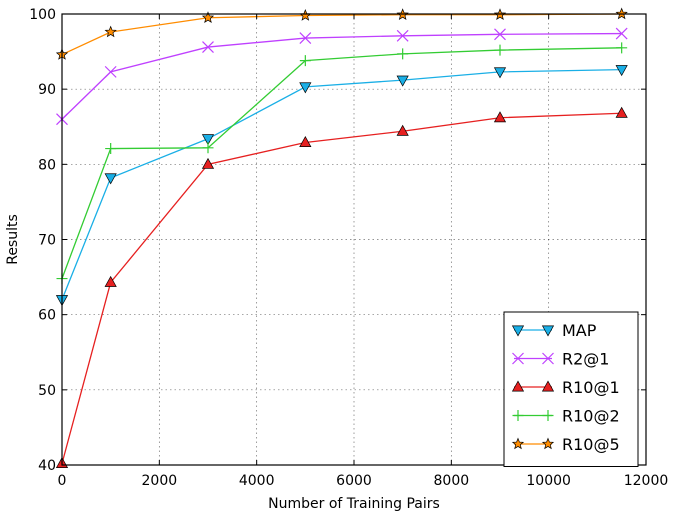 The height and width of the screenshot is (515, 674). I want to click on legend-label-r10-1: R10@1, so click(591, 387).